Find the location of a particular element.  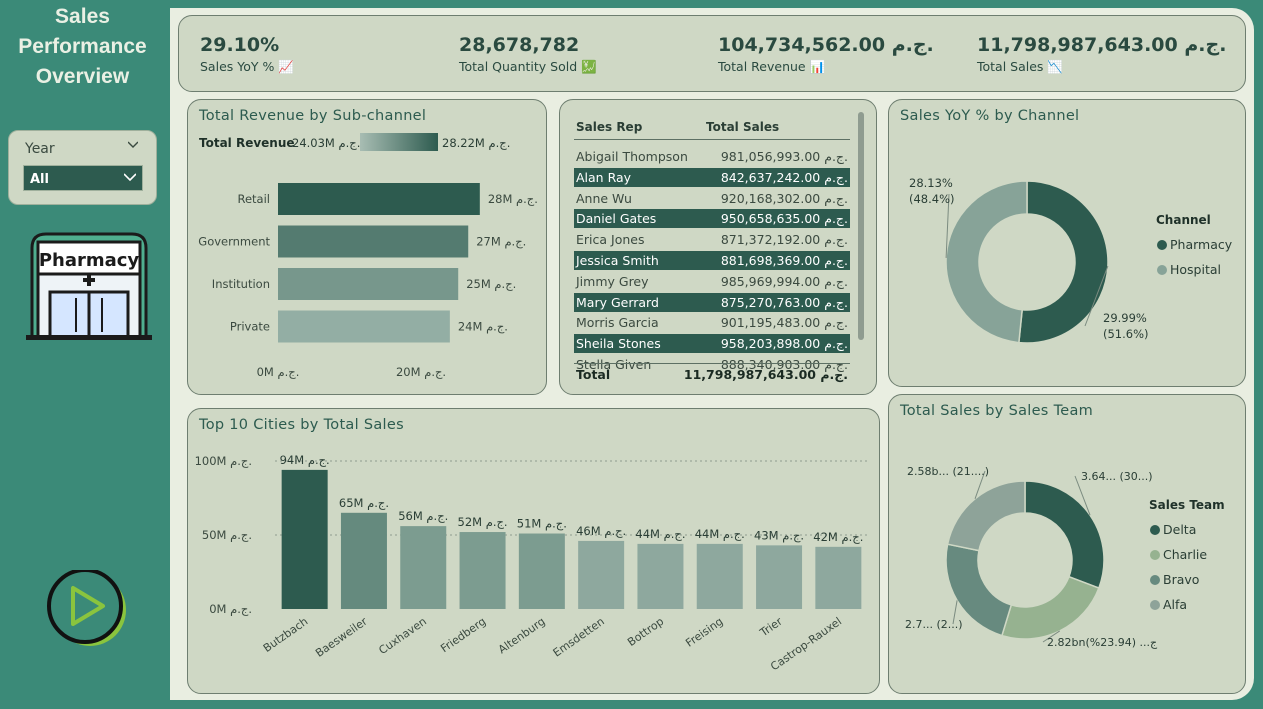

sales-rep-total: 981,056,993.00 ج.م. is located at coordinates (784, 156).